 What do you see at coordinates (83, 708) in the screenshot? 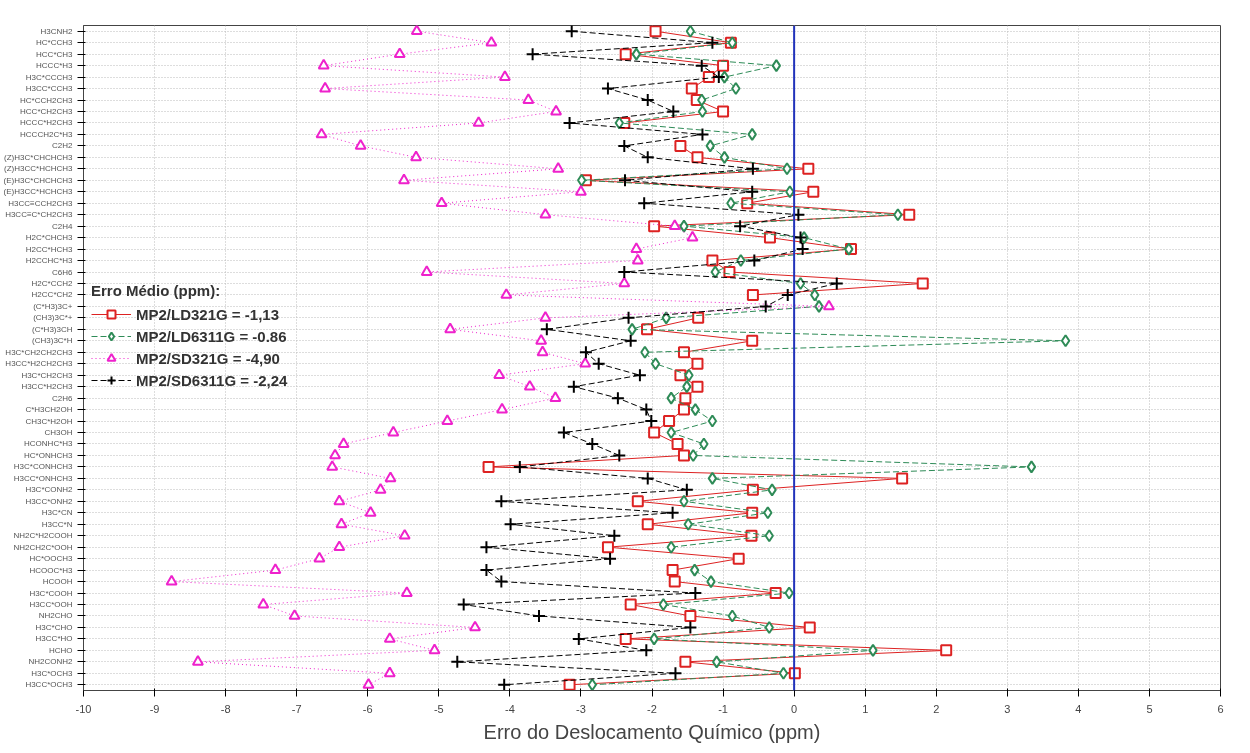
I see `x-tick-label: -10` at bounding box center [83, 708].